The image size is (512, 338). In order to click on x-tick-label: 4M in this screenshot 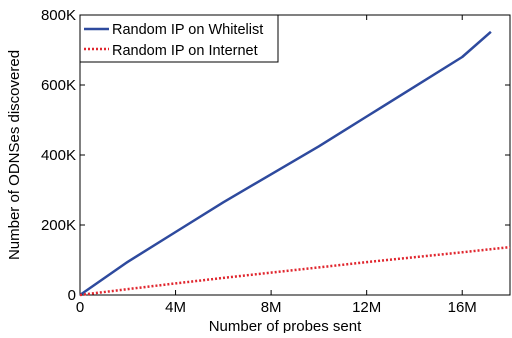, I will do `click(175, 307)`.